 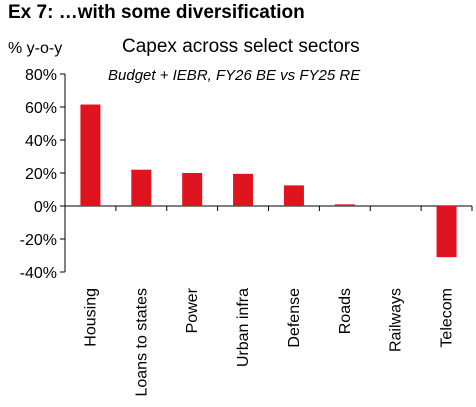 I want to click on y-tick-label: 40%, so click(x=41, y=141).